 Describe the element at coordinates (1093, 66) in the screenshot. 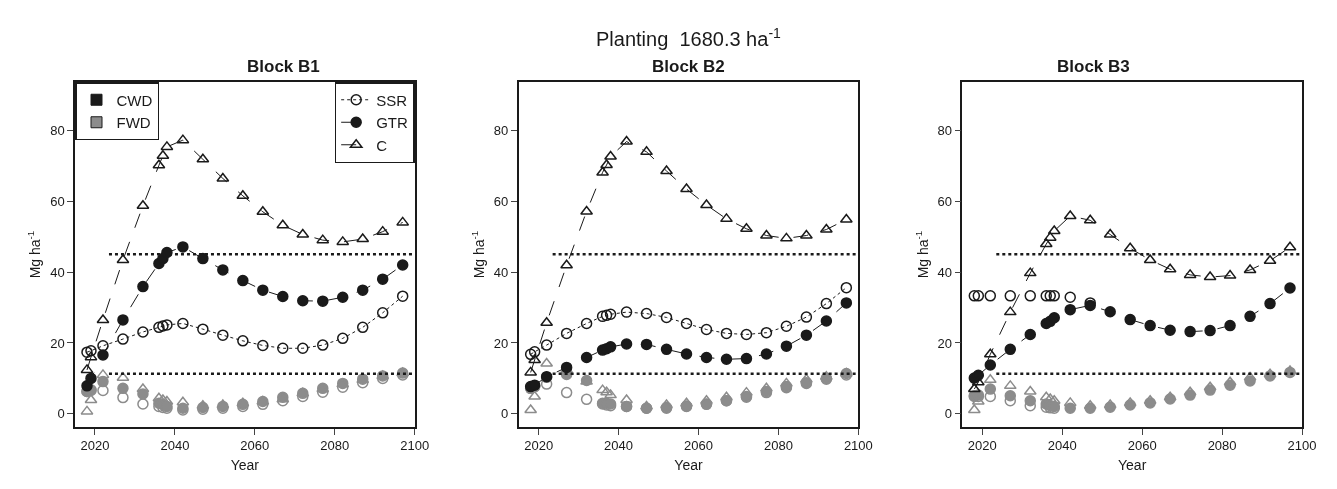

I see `chart-title: Block B3` at that location.